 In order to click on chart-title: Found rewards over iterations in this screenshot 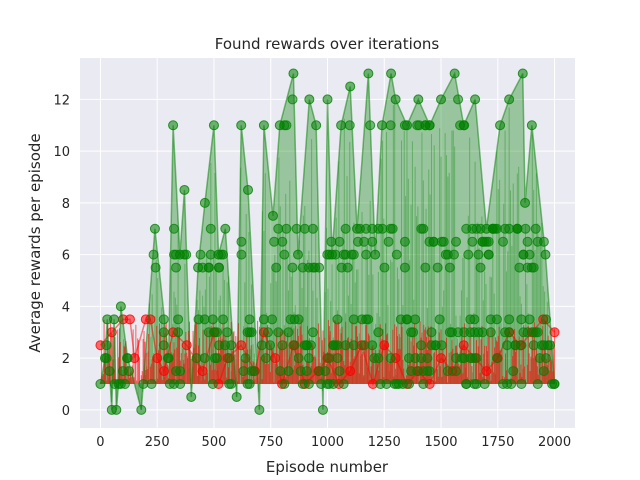, I will do `click(327, 44)`.